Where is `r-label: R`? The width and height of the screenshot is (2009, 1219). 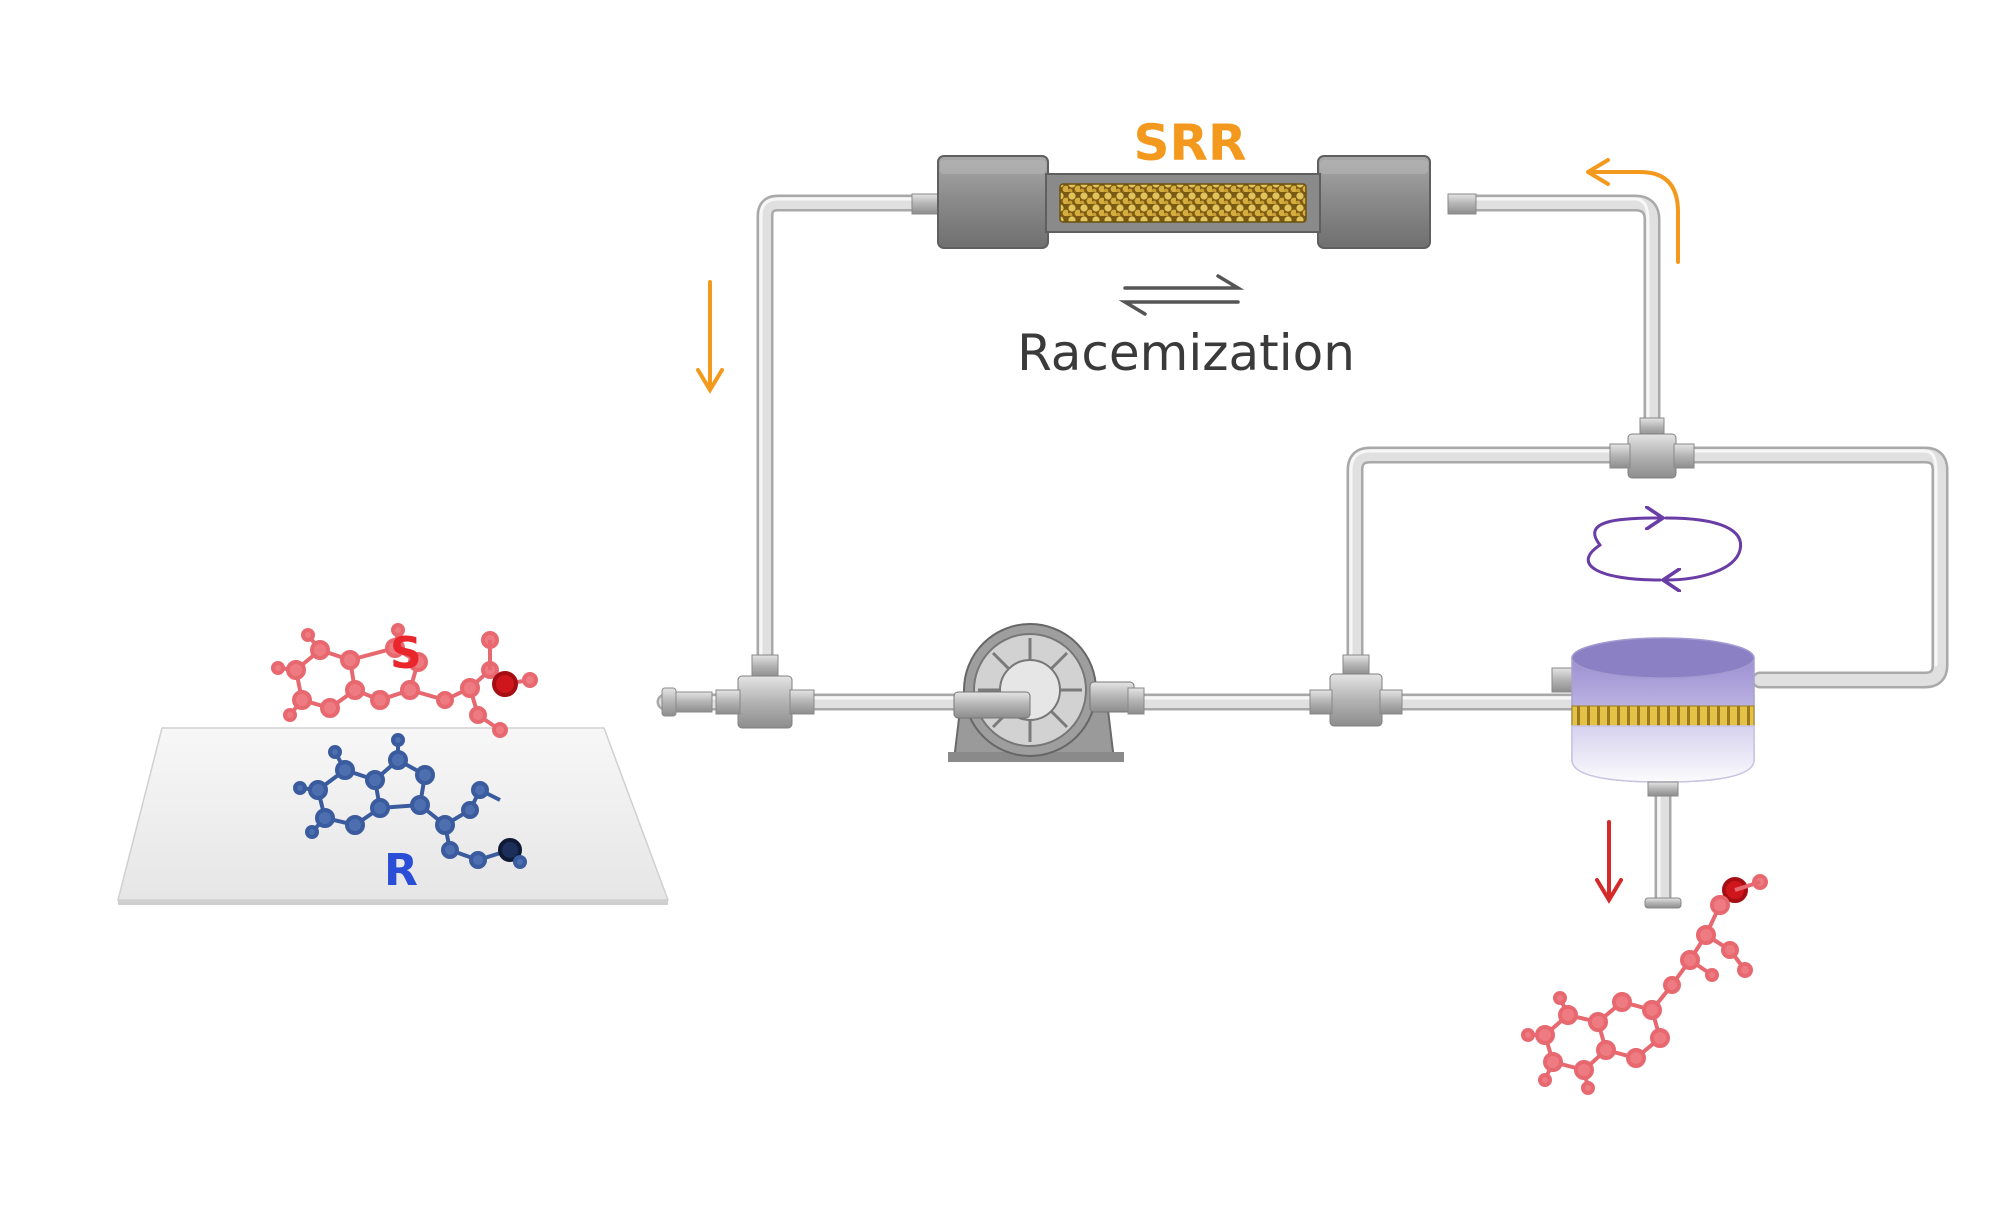 r-label: R is located at coordinates (401, 870).